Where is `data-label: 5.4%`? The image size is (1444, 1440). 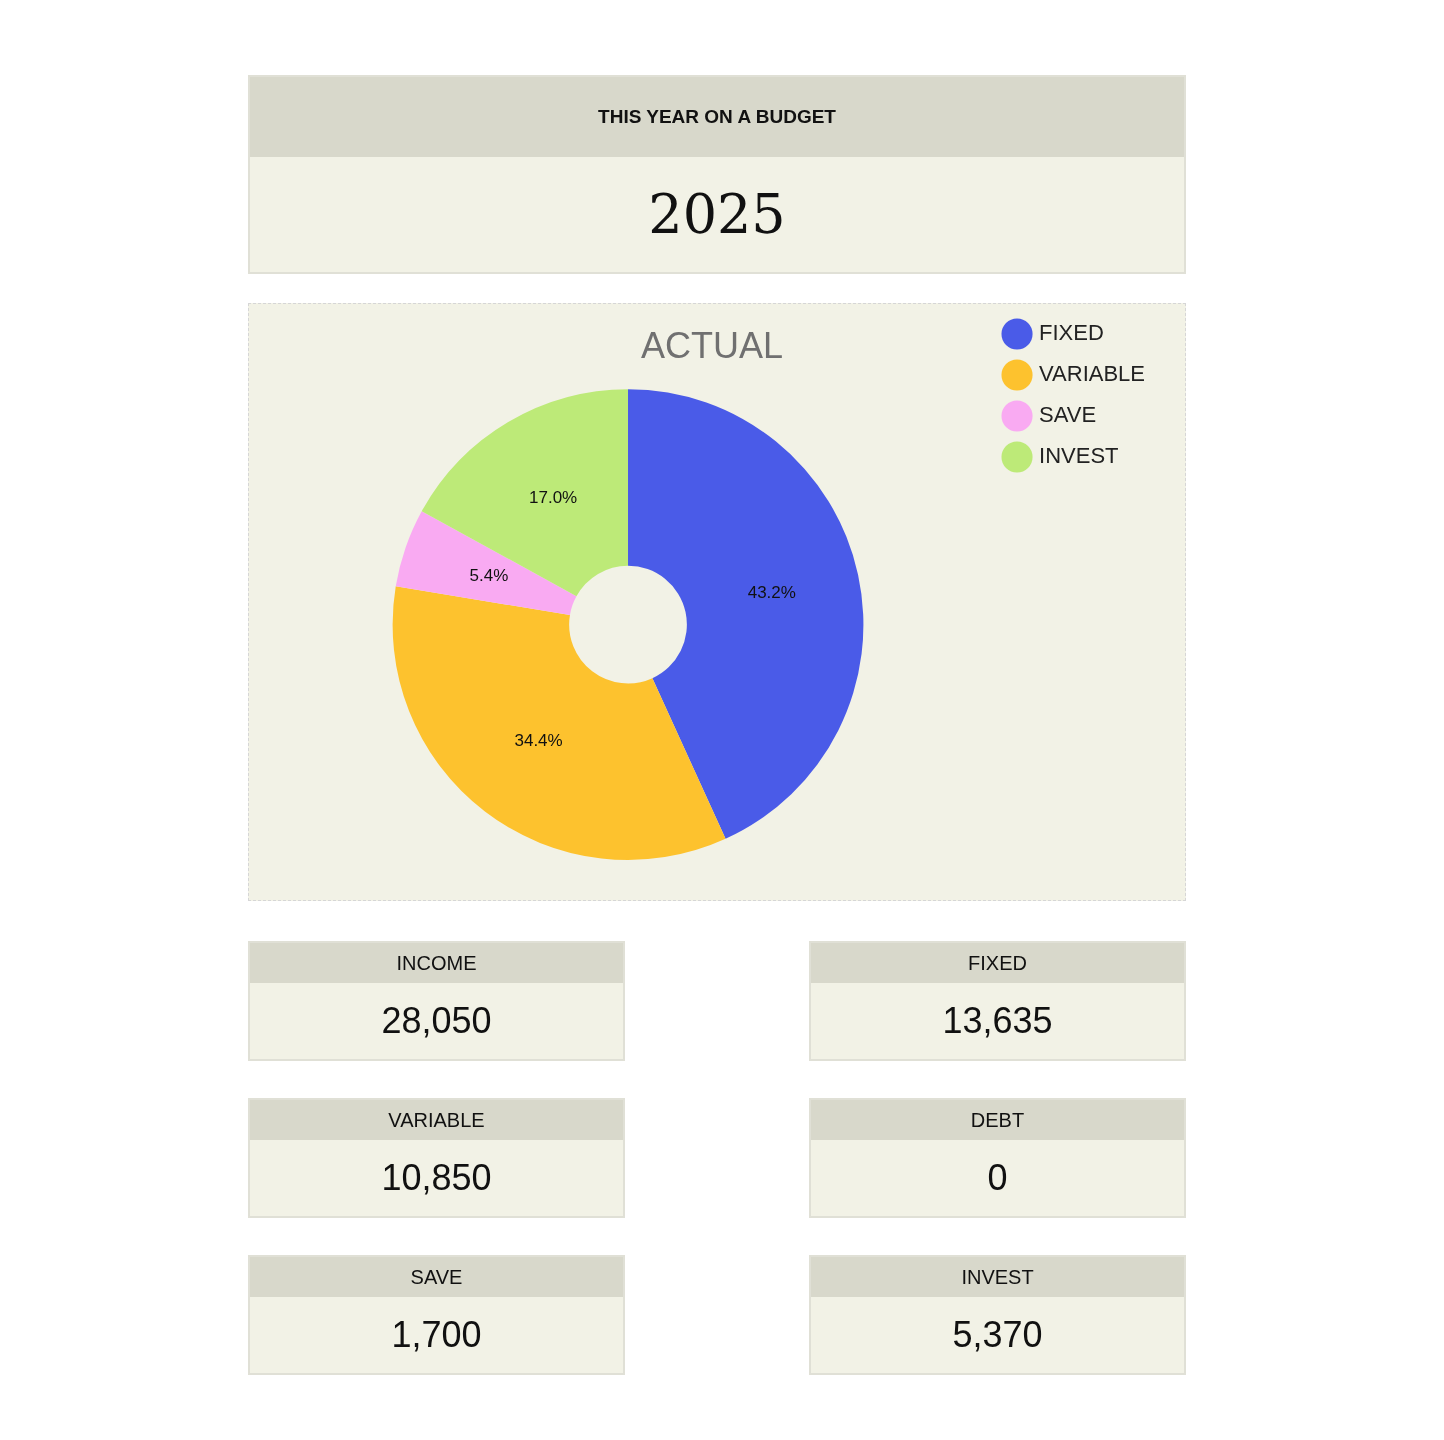 data-label: 5.4% is located at coordinates (489, 576).